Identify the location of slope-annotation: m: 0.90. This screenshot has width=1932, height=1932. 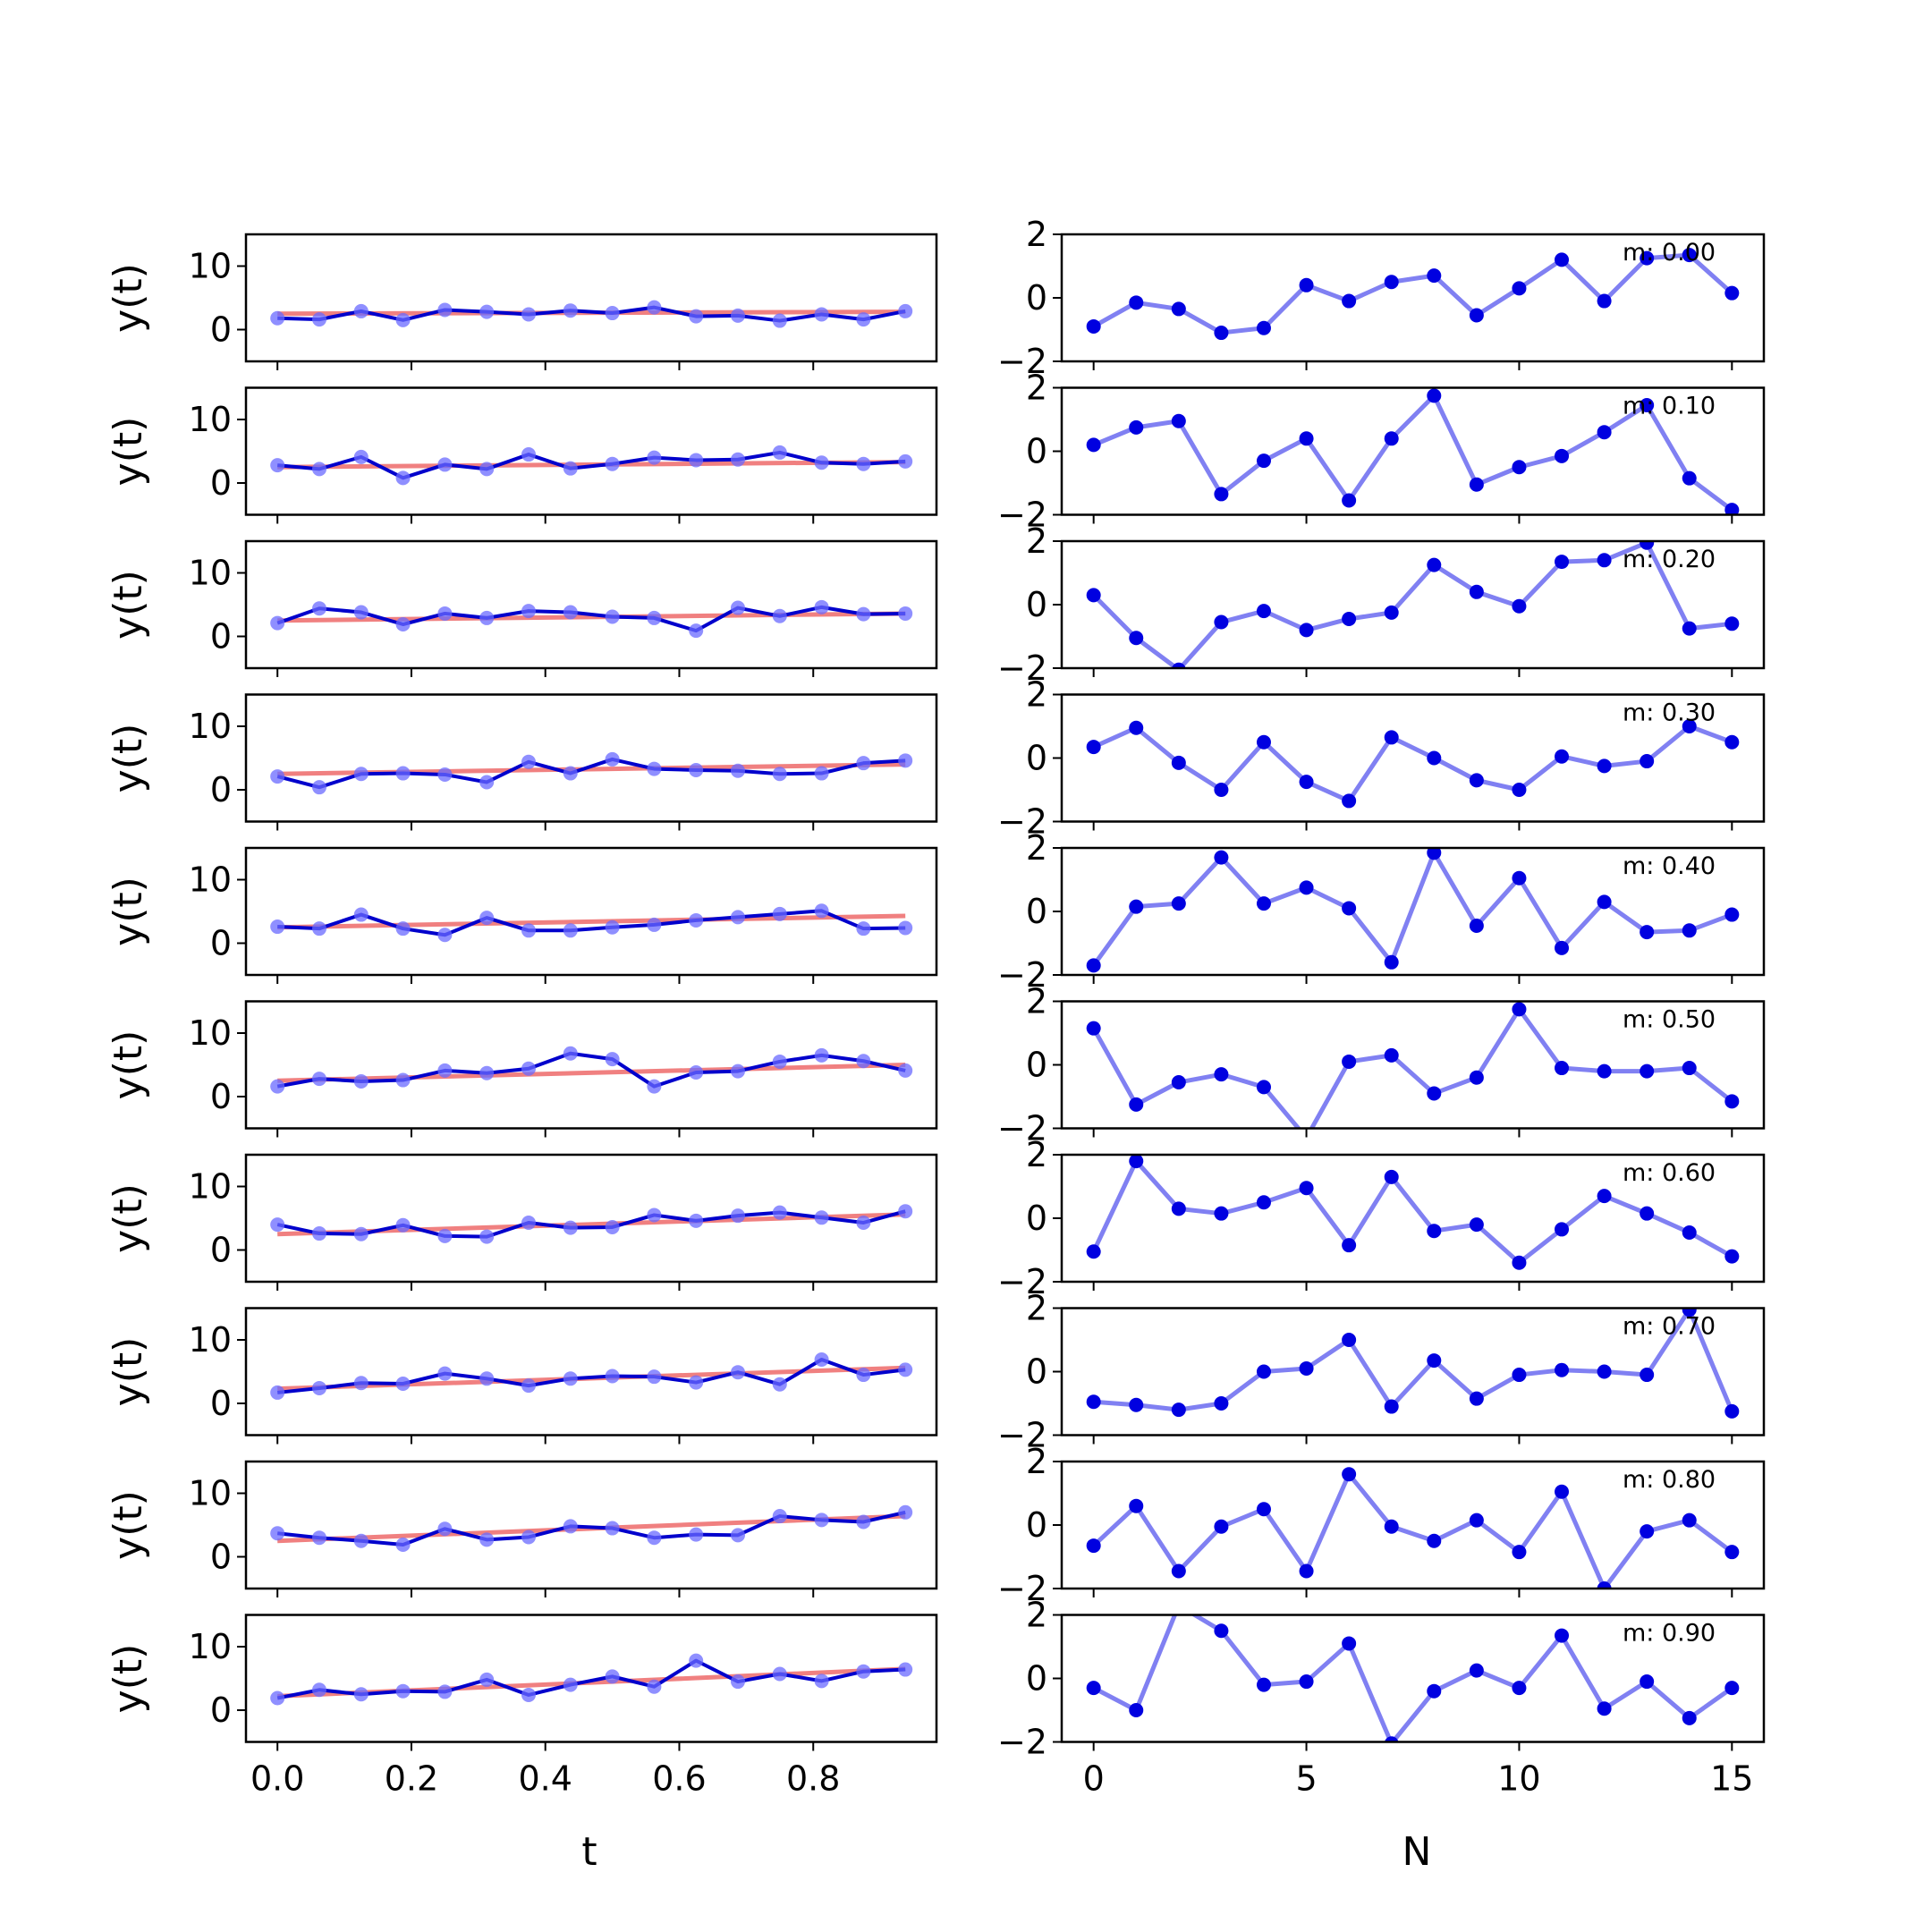
(1669, 1634).